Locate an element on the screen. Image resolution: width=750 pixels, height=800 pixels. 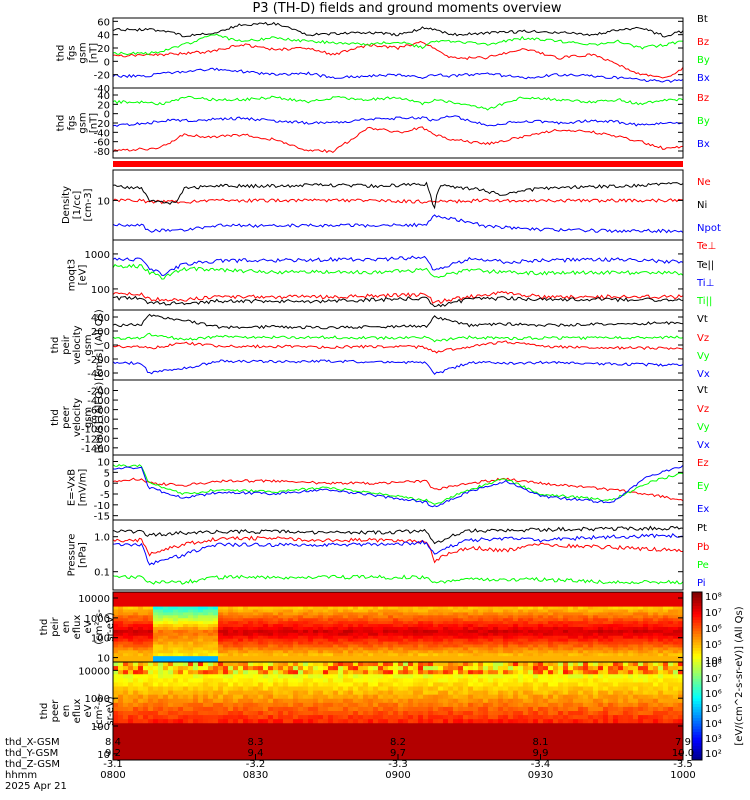
y-axis-label: velocity is located at coordinates (77, 344).